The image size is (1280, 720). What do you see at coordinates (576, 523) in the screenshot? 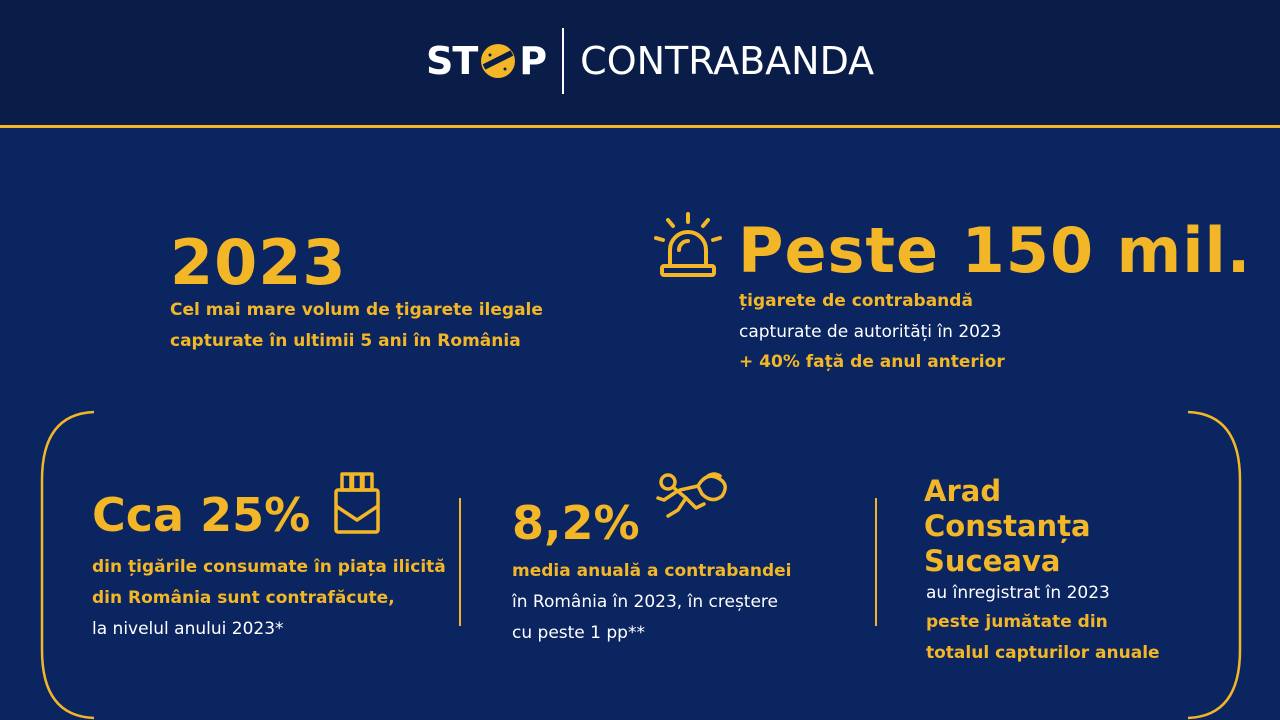
I see `stat-82-value: 8,2%` at bounding box center [576, 523].